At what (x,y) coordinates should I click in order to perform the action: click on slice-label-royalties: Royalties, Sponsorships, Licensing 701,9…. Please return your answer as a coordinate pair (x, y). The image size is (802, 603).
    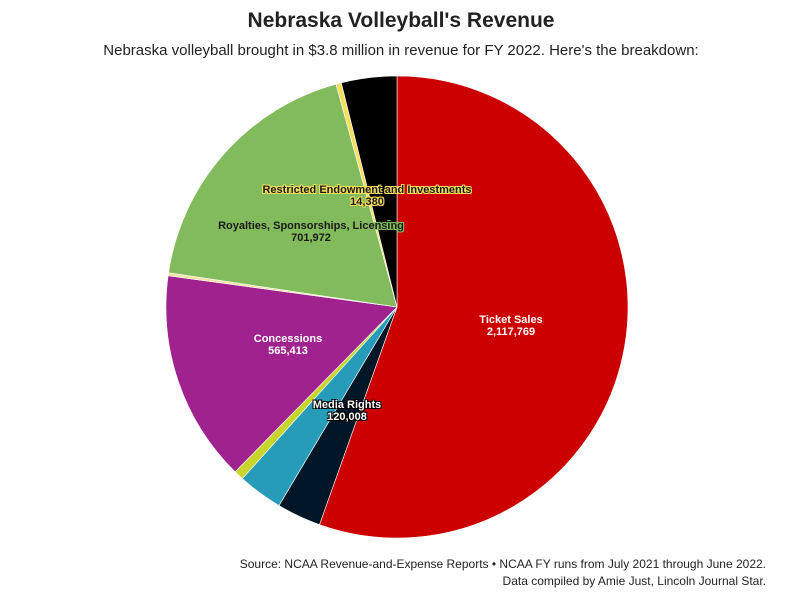
    Looking at the image, I should click on (311, 232).